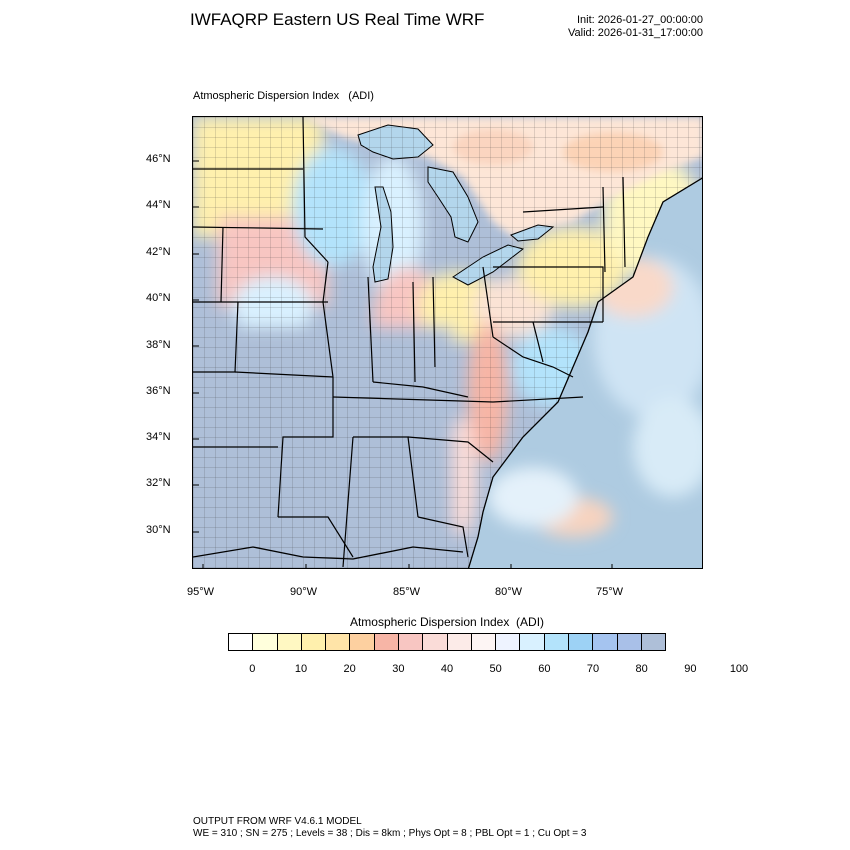 This screenshot has width=850, height=850. I want to click on lat-label: 42°N, so click(158, 252).